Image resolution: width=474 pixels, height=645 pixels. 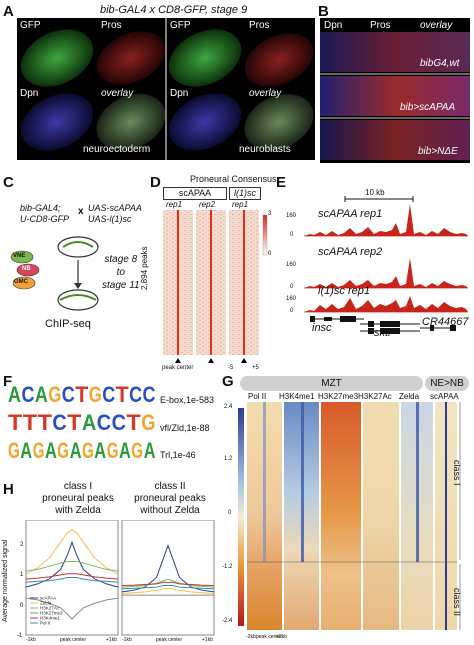 I want to click on h-xtick-r1: -1kb, so click(x=127, y=640).